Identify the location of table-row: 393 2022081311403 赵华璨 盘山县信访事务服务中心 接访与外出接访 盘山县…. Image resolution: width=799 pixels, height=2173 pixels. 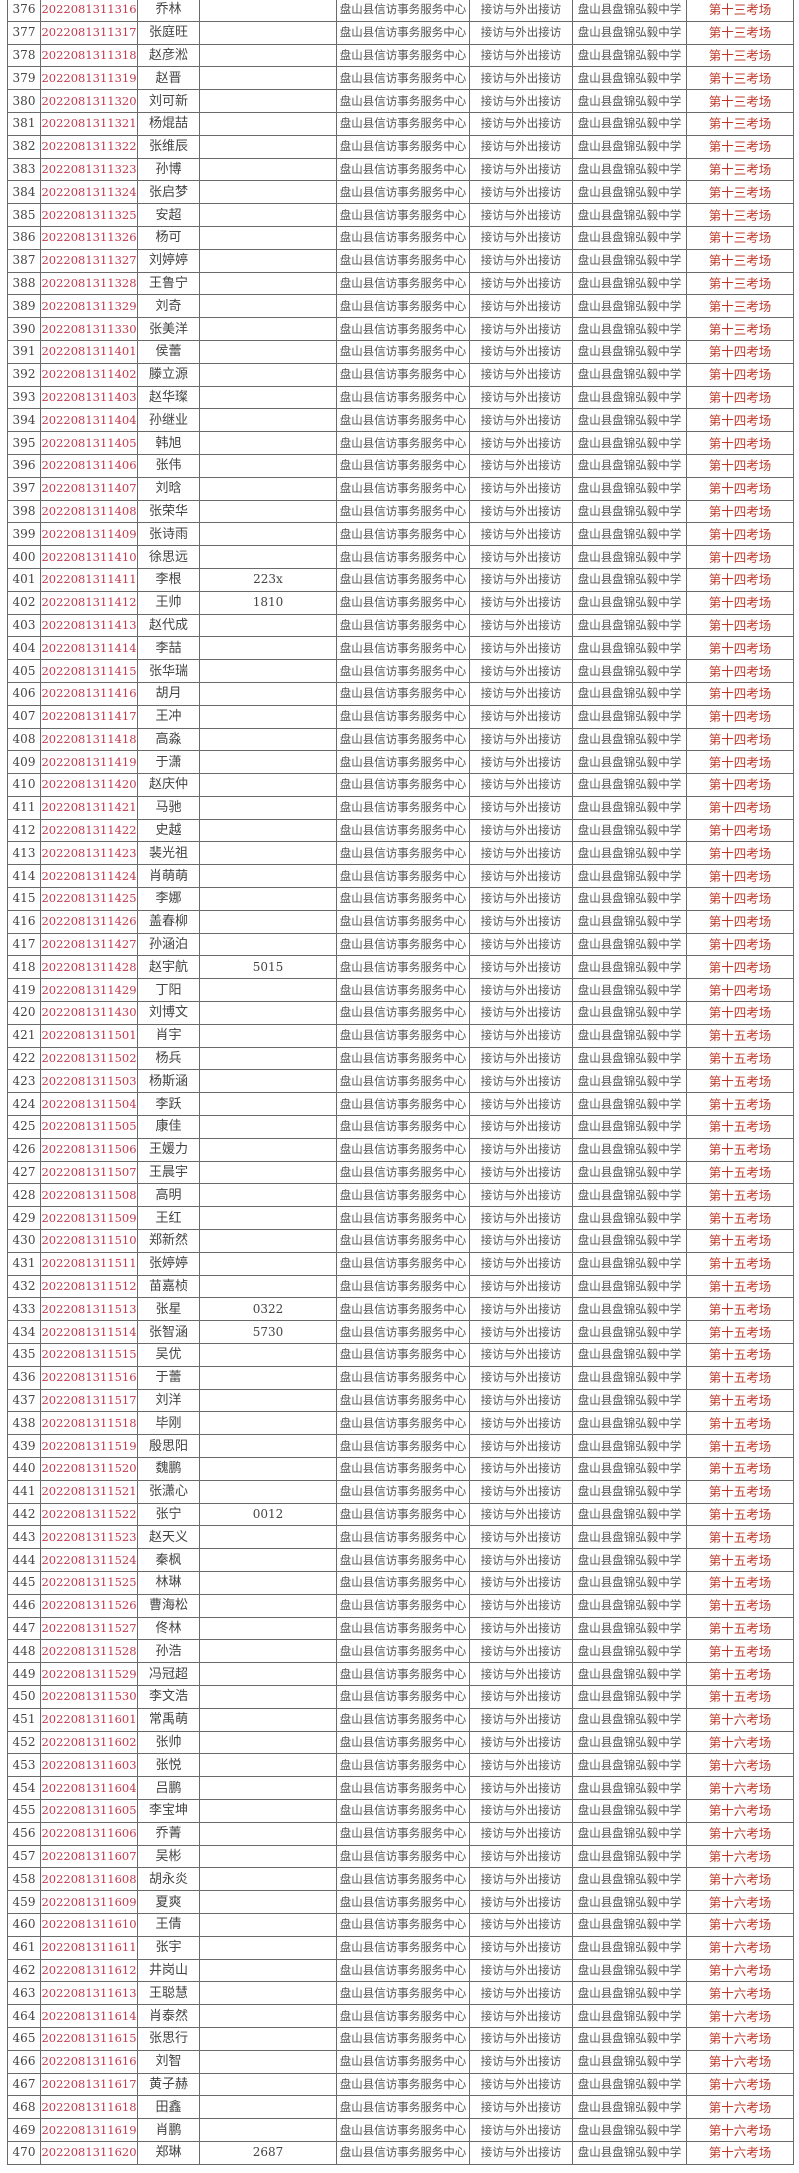
(400, 397).